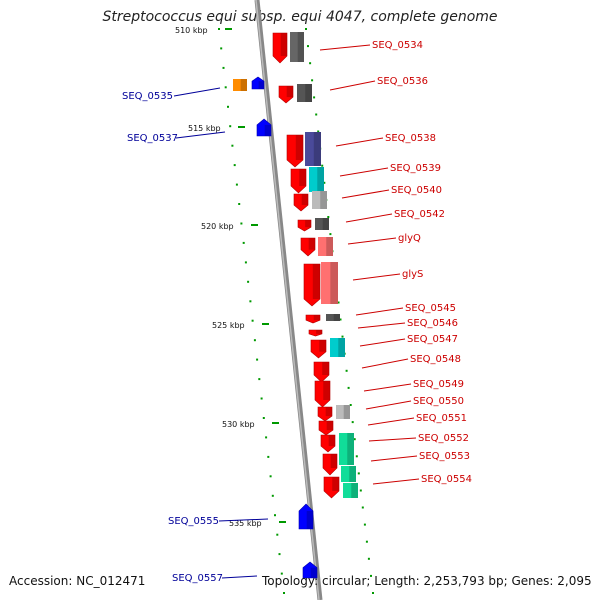 This screenshot has width=600, height=600. What do you see at coordinates (438, 384) in the screenshot?
I see `gene-label-seq_0549: SEQ_0549` at bounding box center [438, 384].